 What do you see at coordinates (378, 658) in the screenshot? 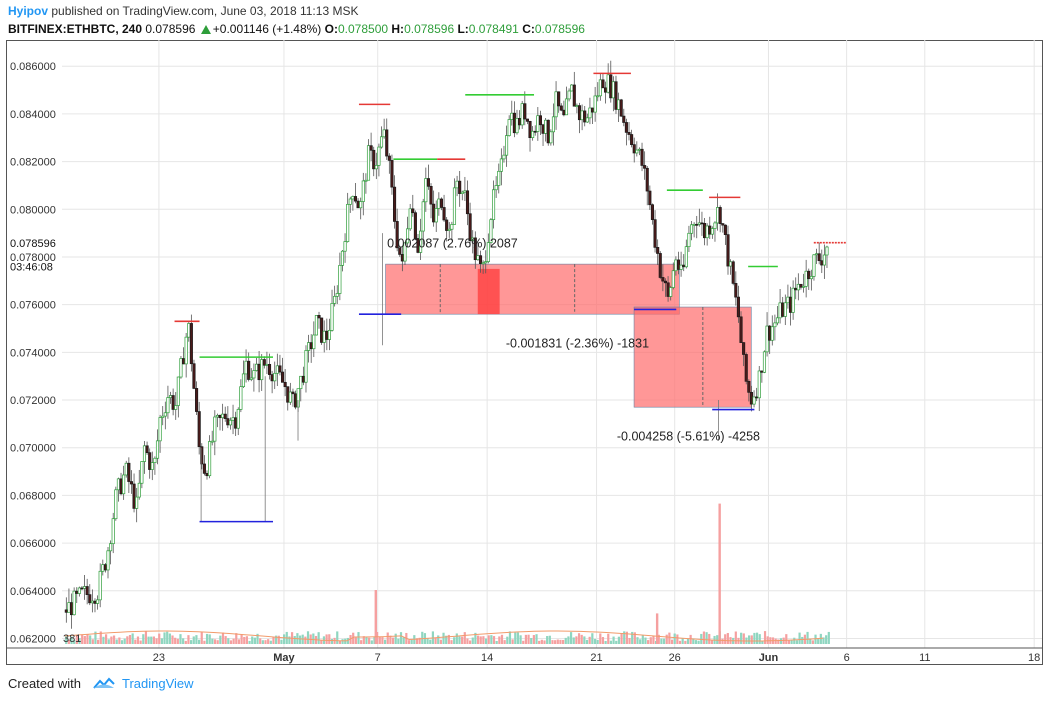
I see `x-tick-label: 7` at bounding box center [378, 658].